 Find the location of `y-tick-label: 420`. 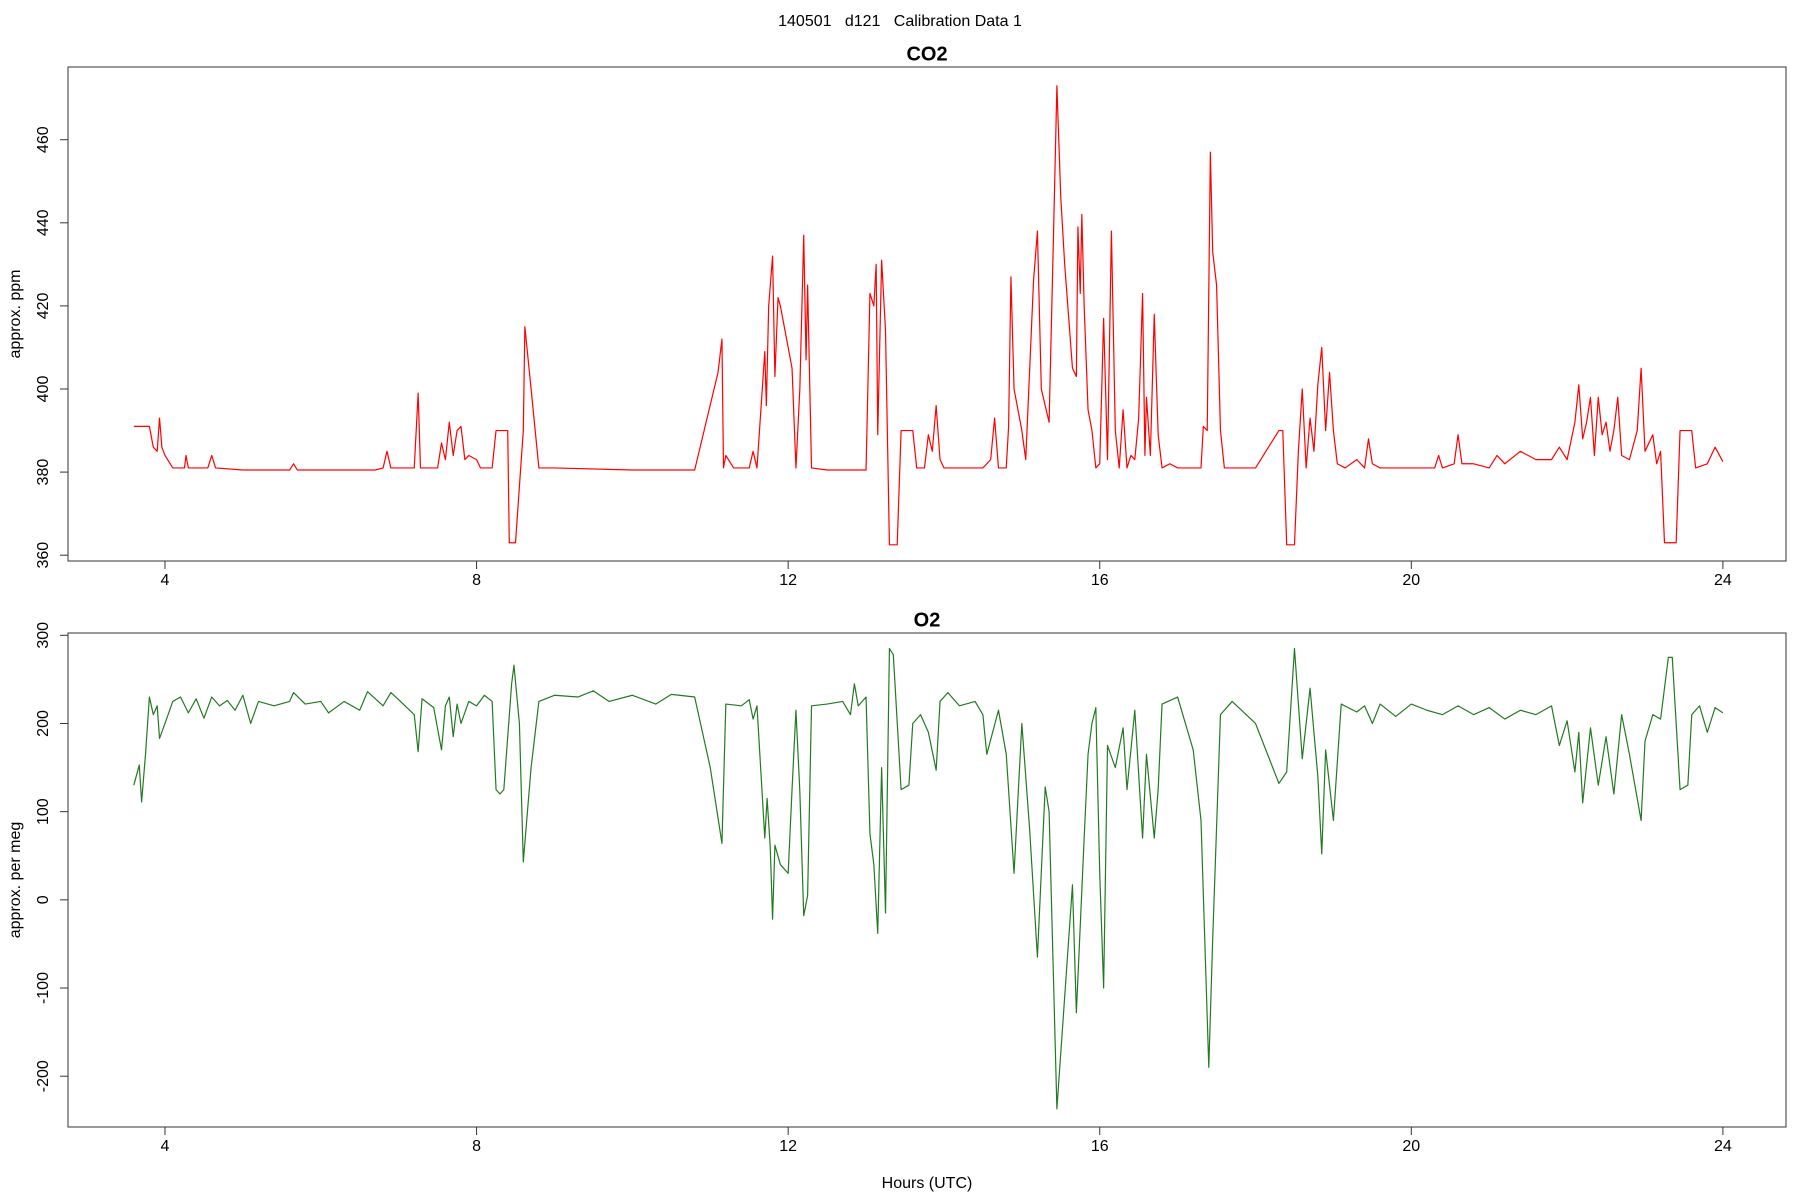

y-tick-label: 420 is located at coordinates (43, 305).